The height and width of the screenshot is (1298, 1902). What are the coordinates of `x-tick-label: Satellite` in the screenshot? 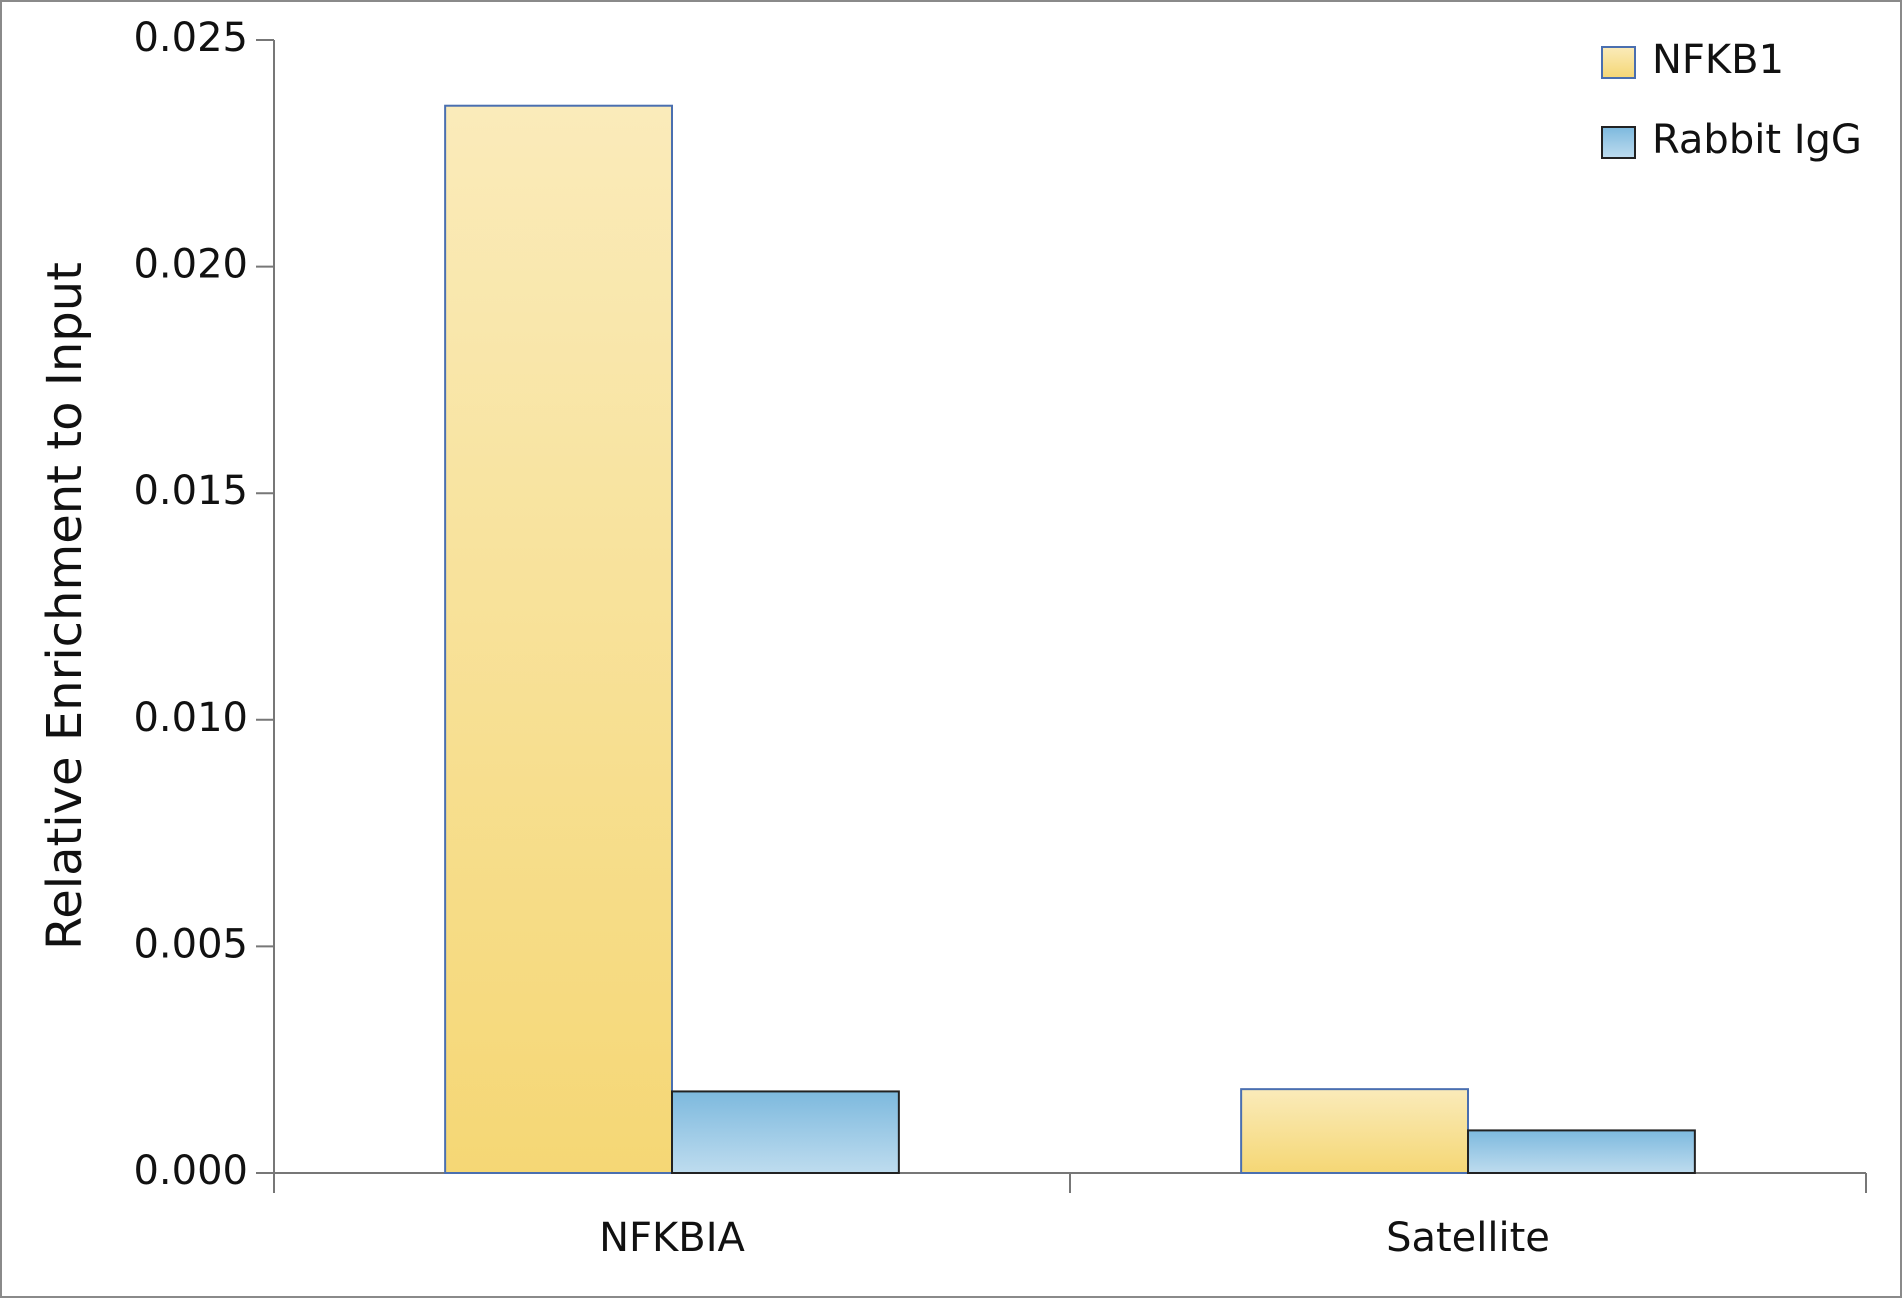 It's located at (1468, 1238).